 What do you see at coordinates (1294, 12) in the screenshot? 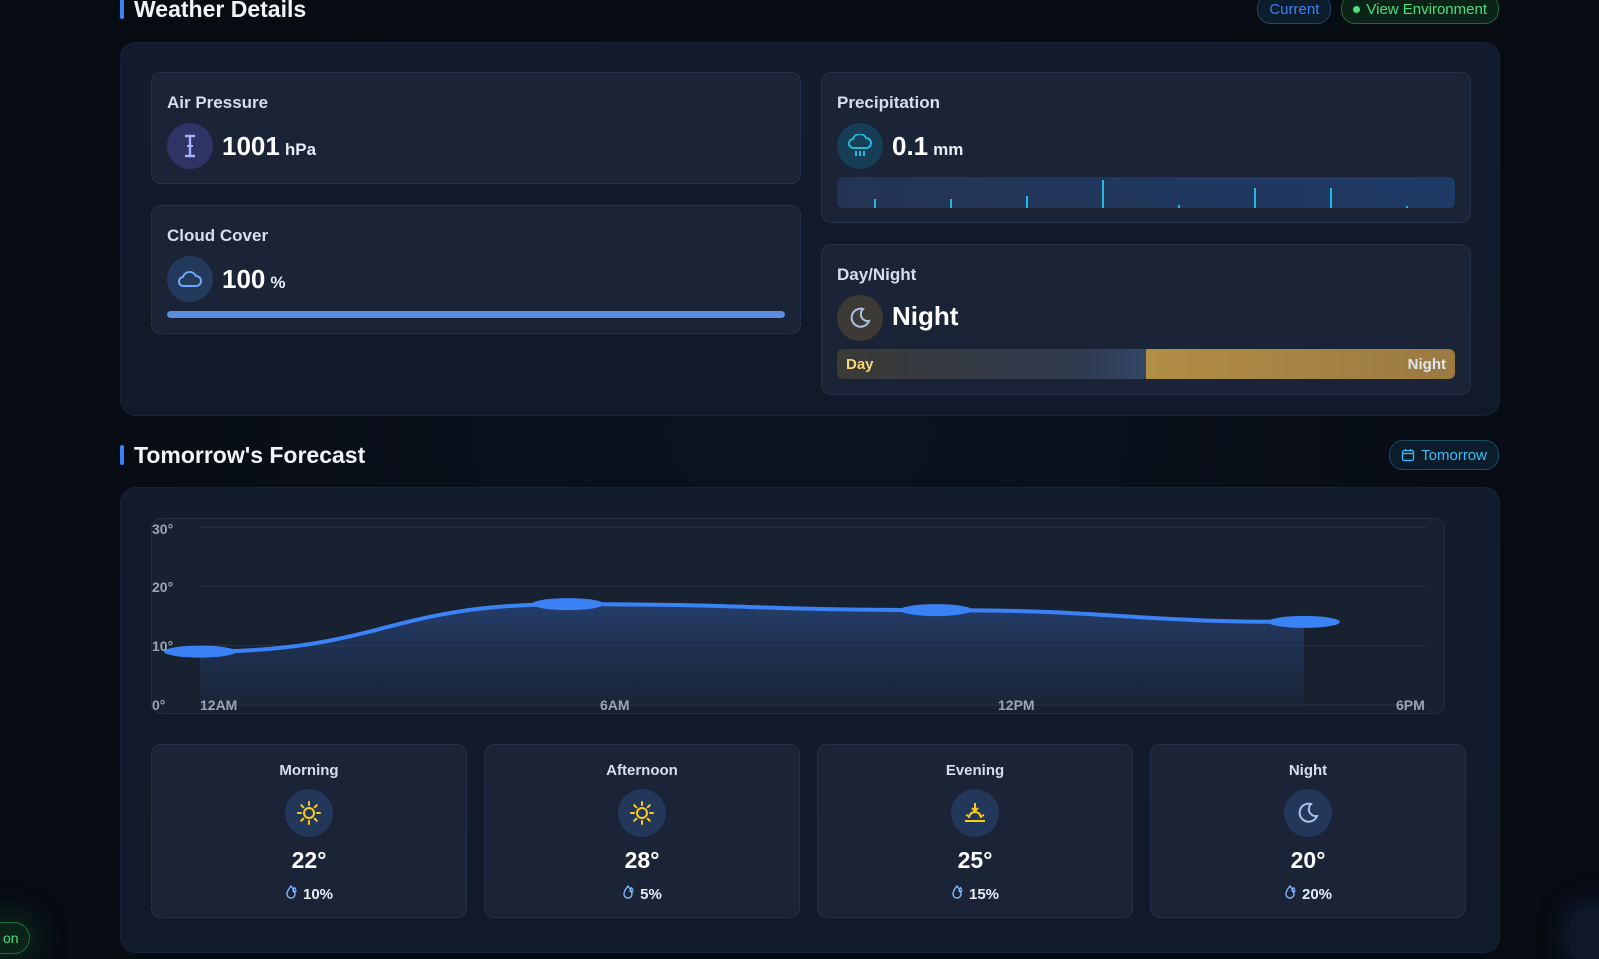
I see `current-button: Current` at bounding box center [1294, 12].